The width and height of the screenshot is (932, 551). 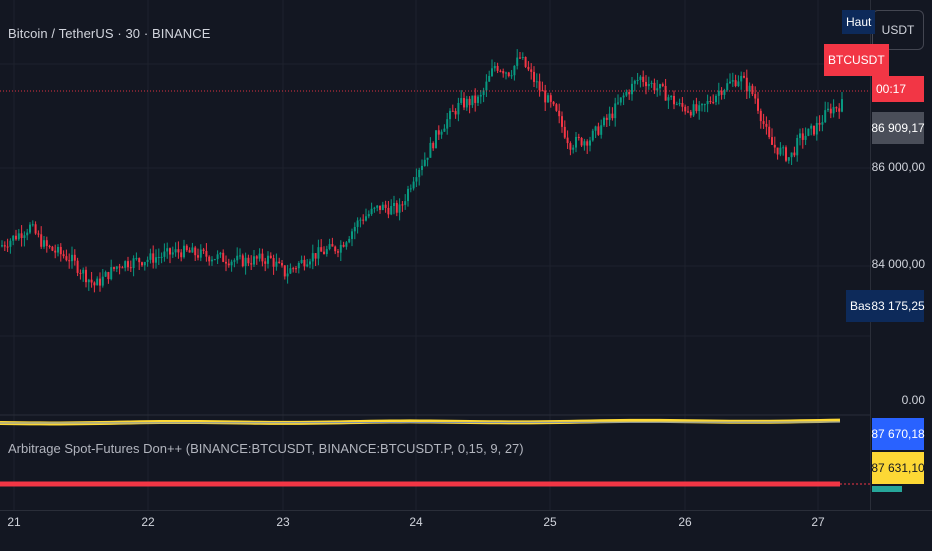 What do you see at coordinates (913, 400) in the screenshot?
I see `price-label-zero: 0.00` at bounding box center [913, 400].